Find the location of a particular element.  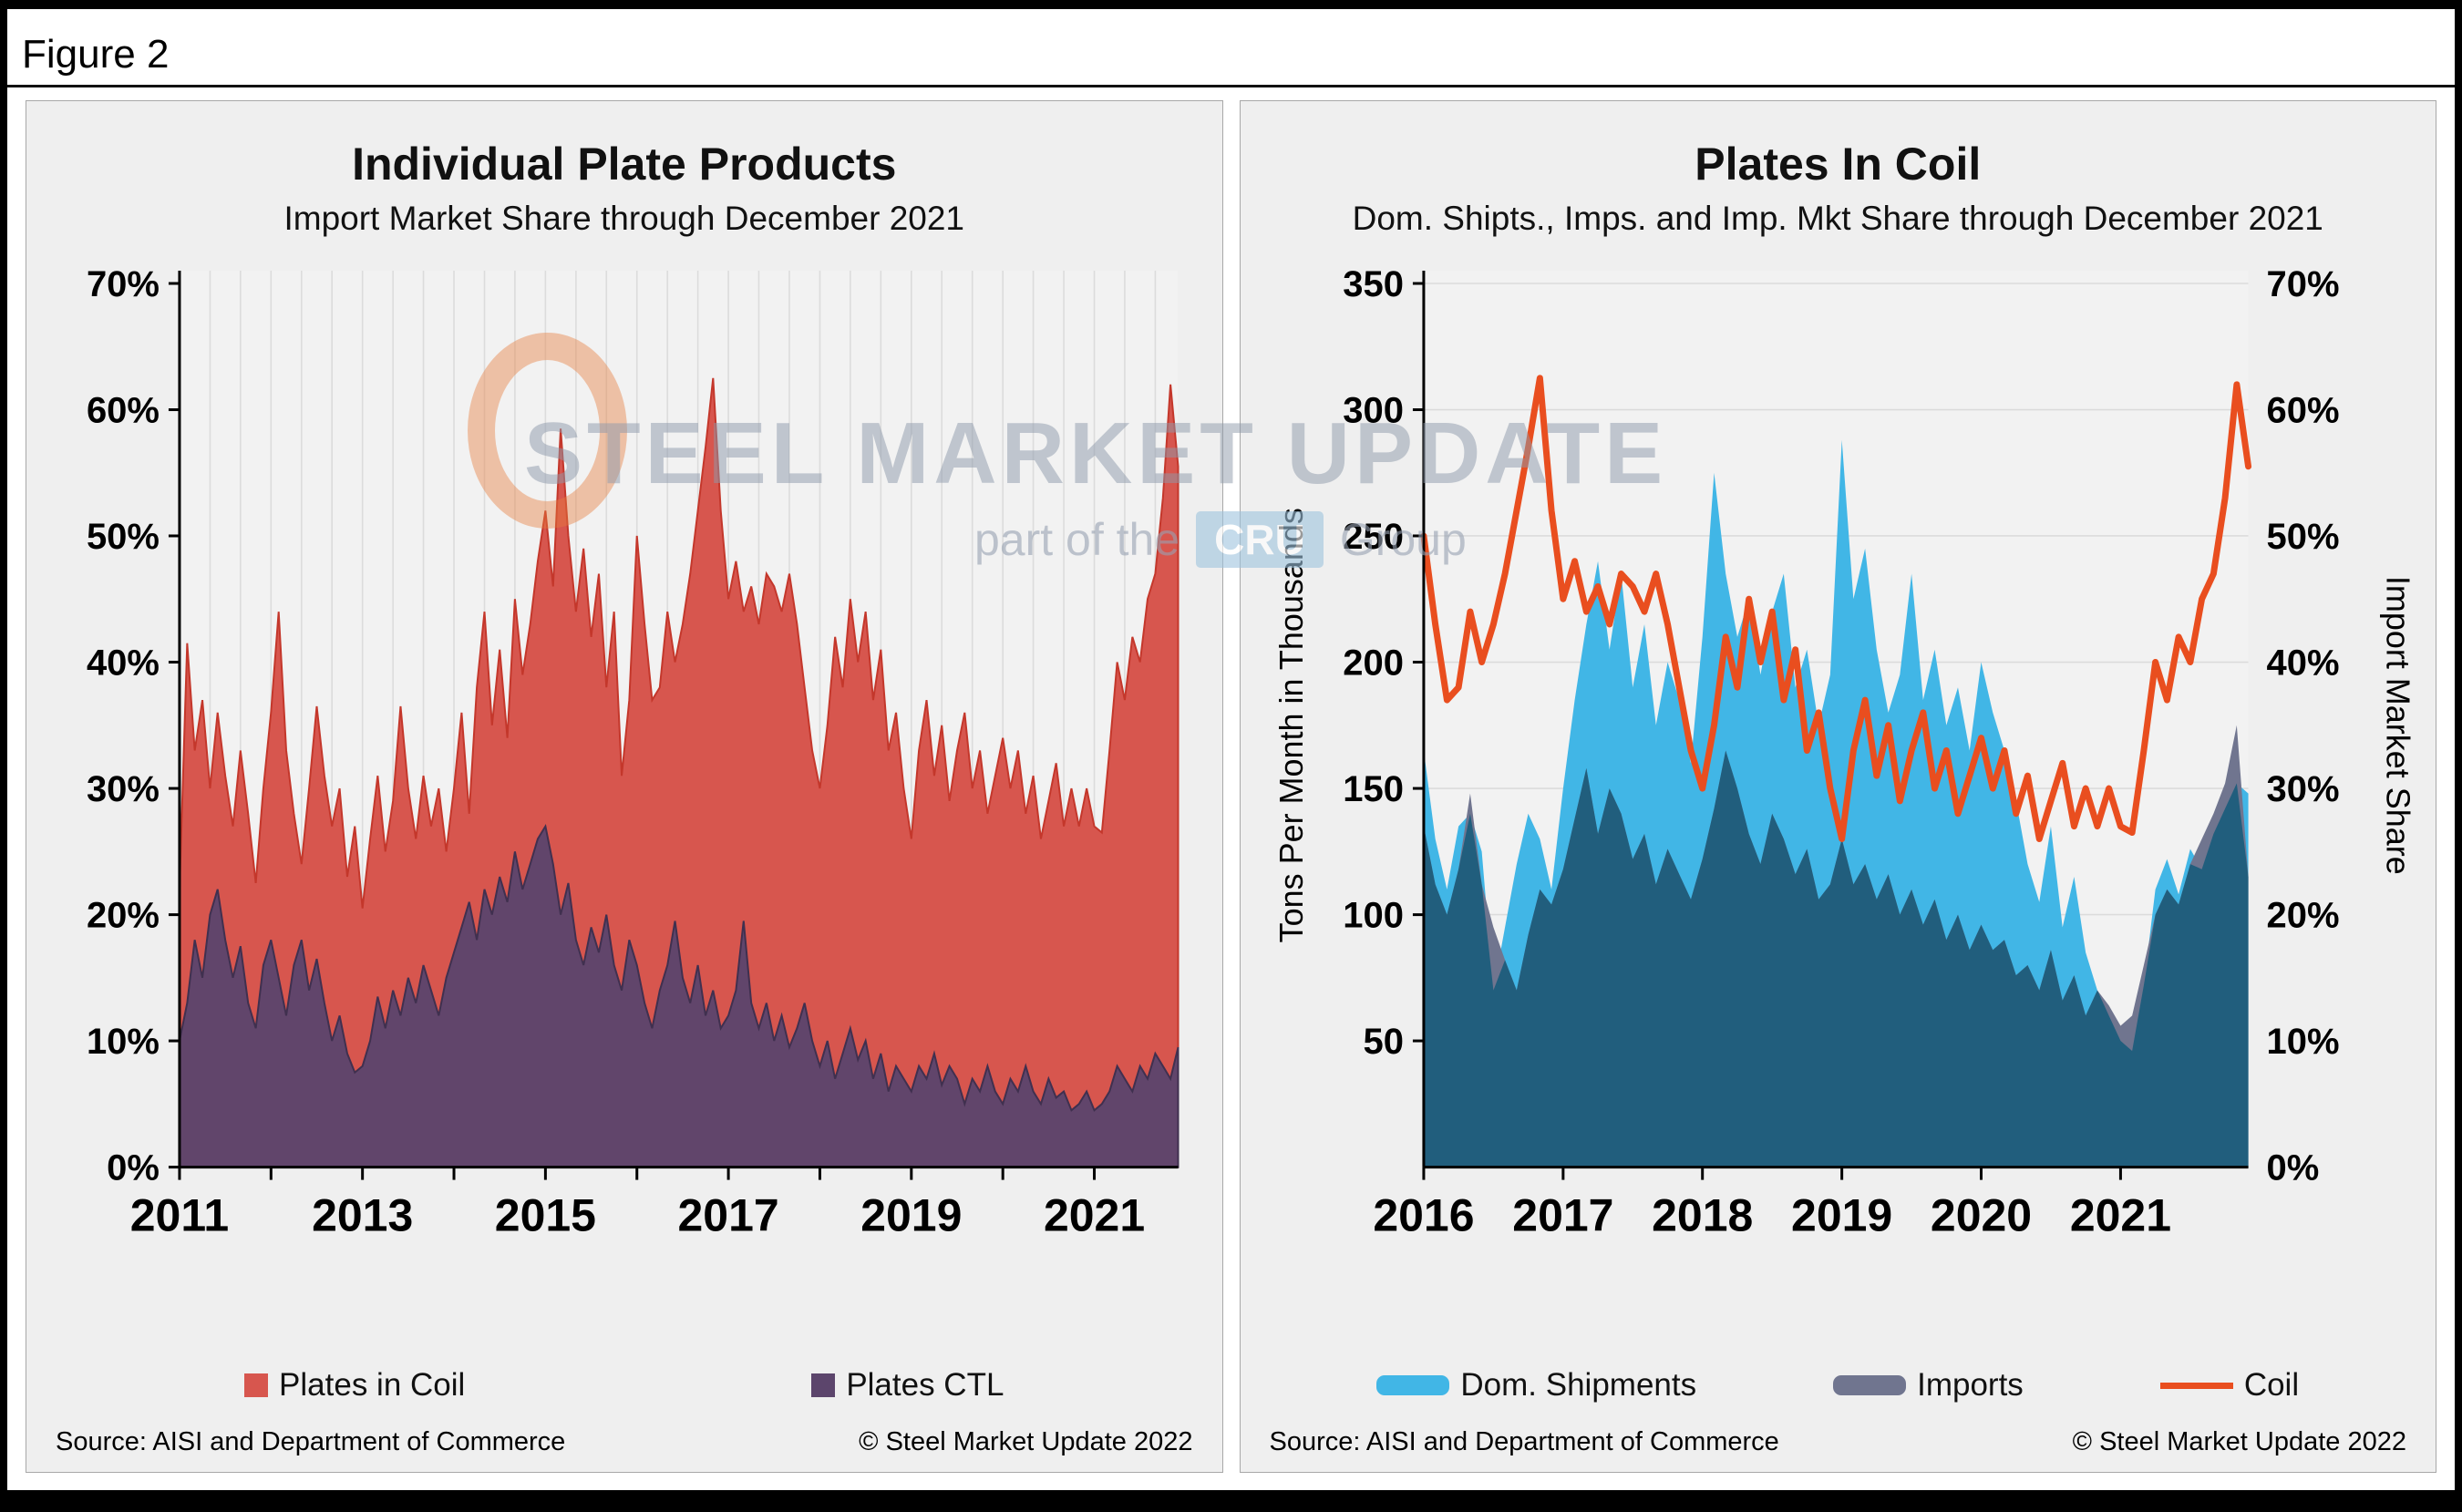

svg-text: 2011 is located at coordinates (179, 1216).